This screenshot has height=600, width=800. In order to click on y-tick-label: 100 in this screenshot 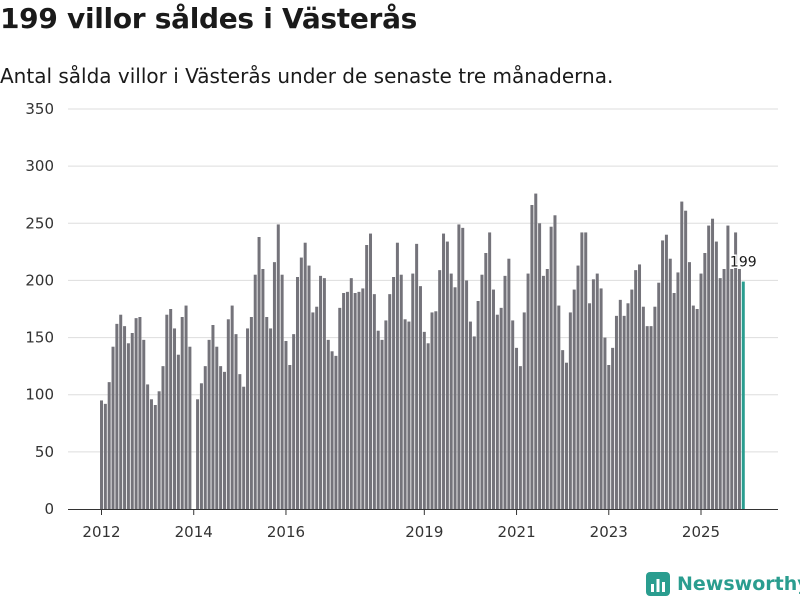, I will do `click(39, 395)`.